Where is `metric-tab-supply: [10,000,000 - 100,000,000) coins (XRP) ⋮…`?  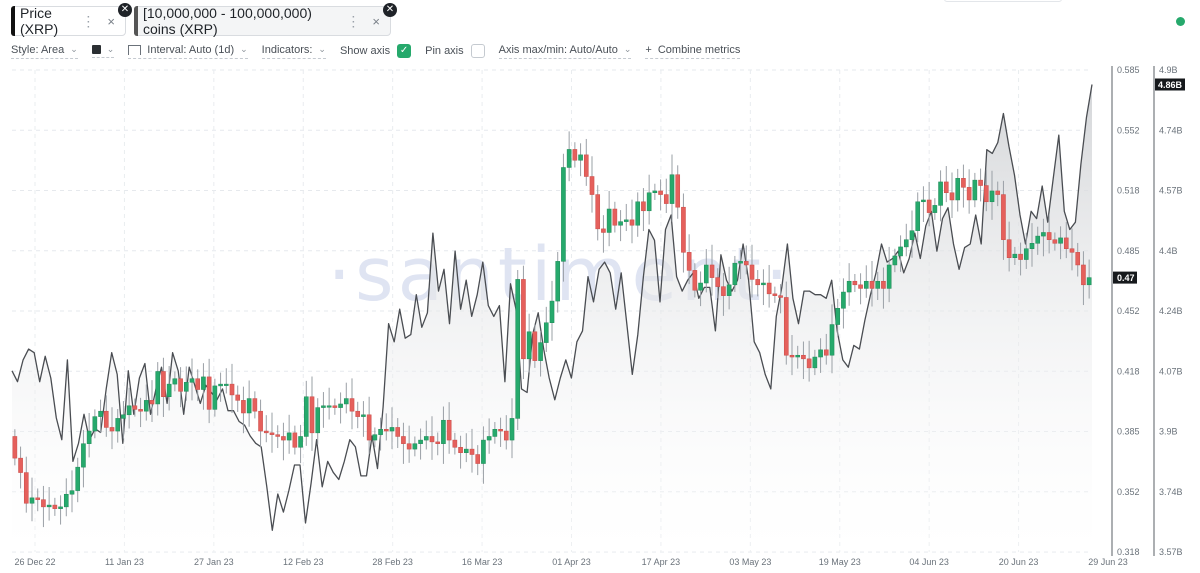
metric-tab-supply: [10,000,000 - 100,000,000) coins (XRP) ⋮… is located at coordinates (262, 21).